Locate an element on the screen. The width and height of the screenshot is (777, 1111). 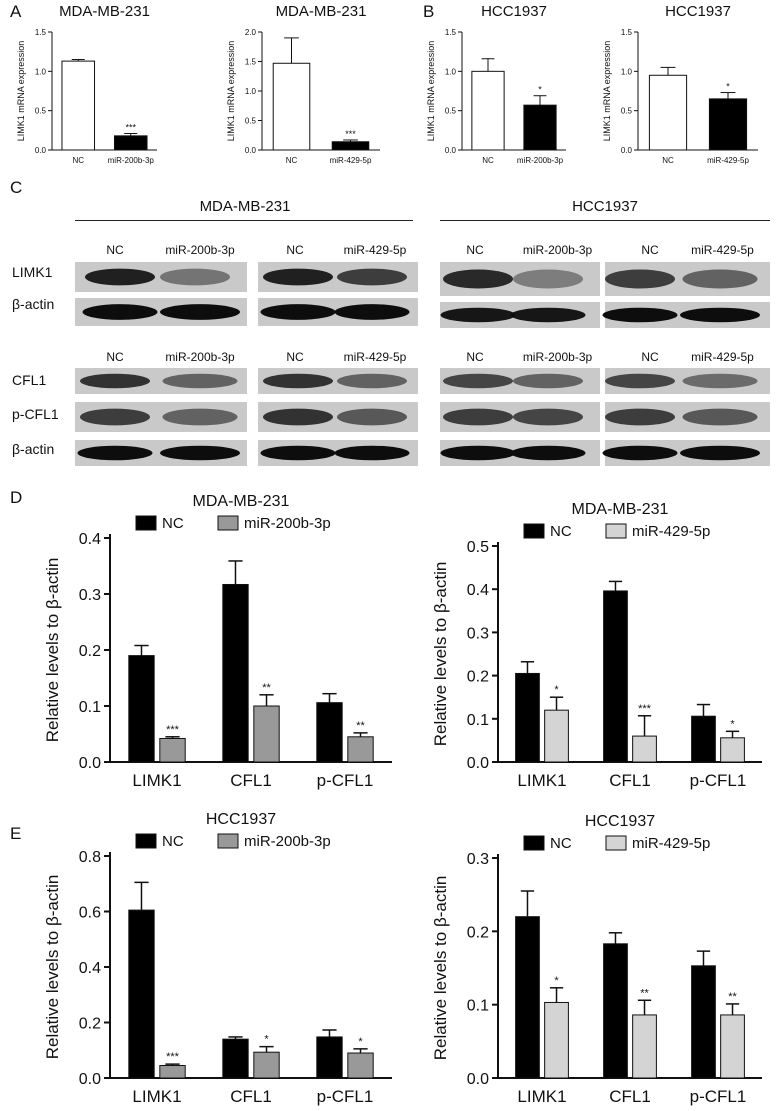
blot-row-label: p-CFL1 is located at coordinates (35, 414).